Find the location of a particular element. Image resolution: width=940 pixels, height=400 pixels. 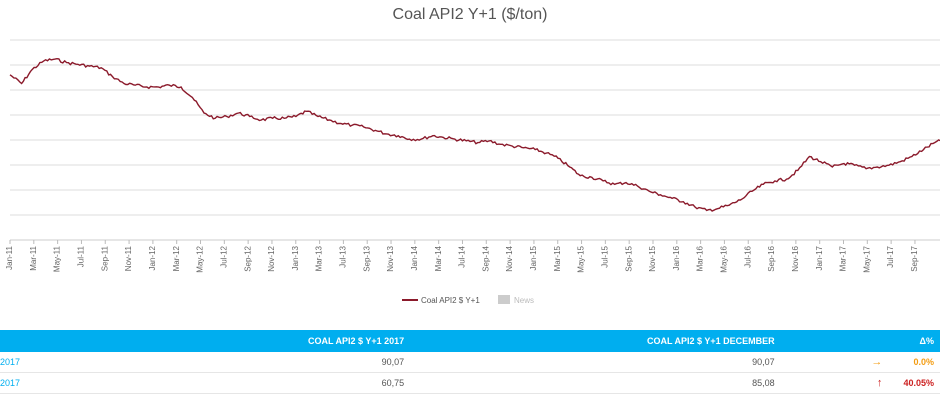

arrow-right-icon: → is located at coordinates (834, 362).